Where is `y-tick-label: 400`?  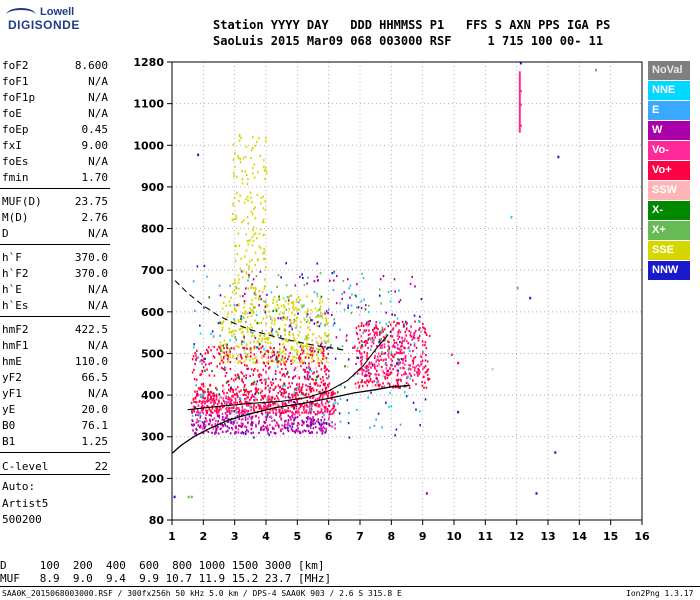 y-tick-label: 400 is located at coordinates (152, 395).